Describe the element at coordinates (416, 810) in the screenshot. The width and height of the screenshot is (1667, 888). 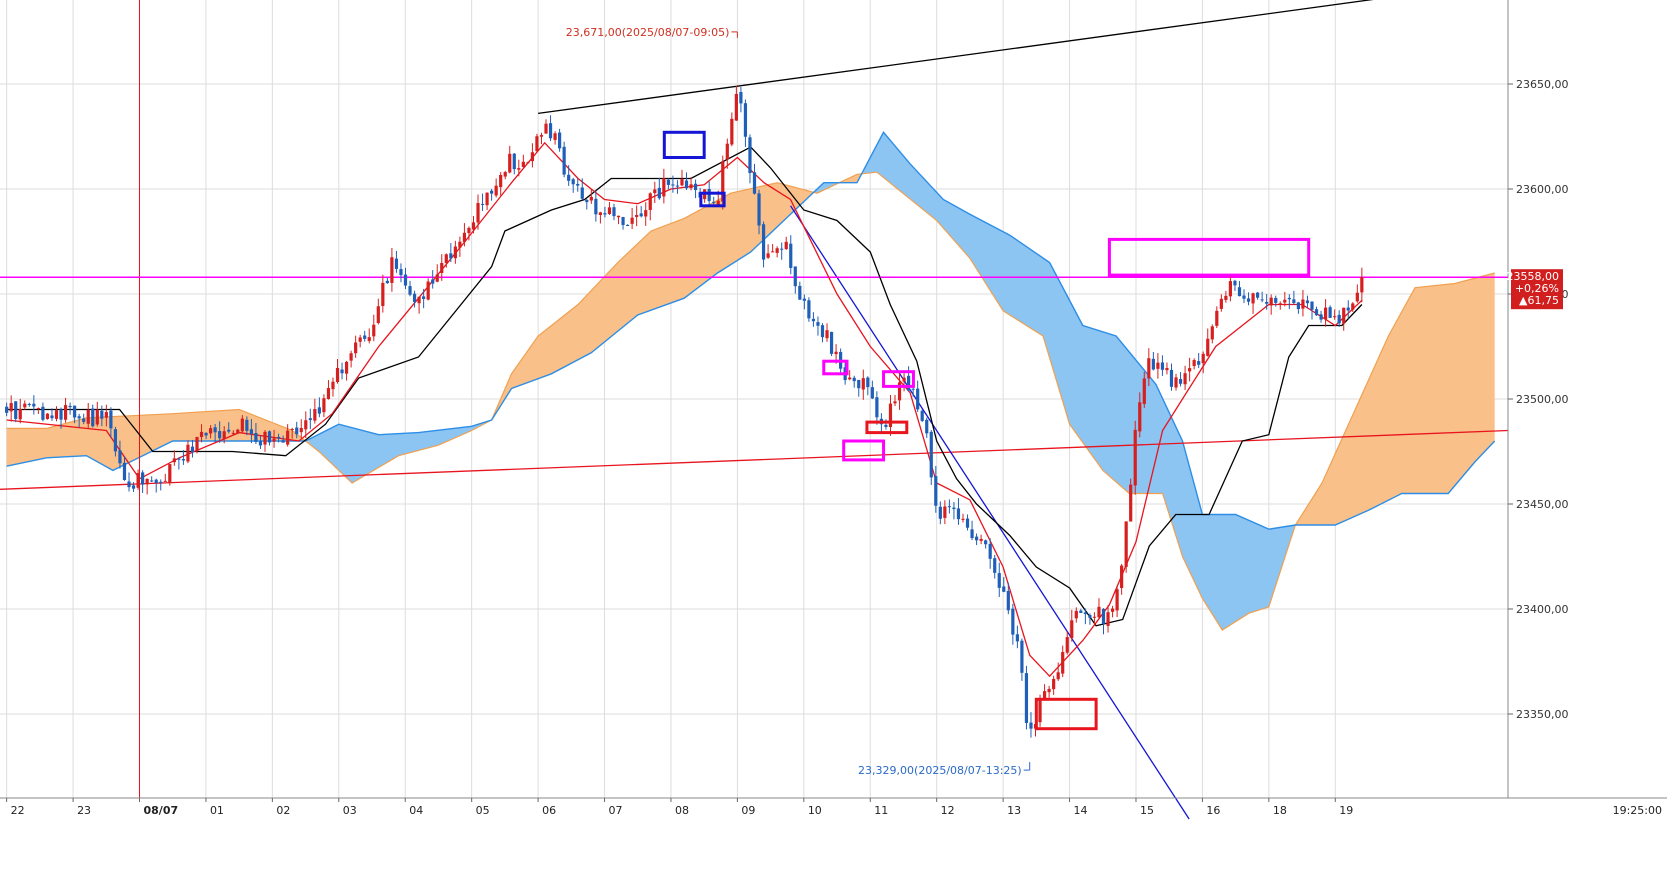
I see `time-tick-label: 04` at that location.